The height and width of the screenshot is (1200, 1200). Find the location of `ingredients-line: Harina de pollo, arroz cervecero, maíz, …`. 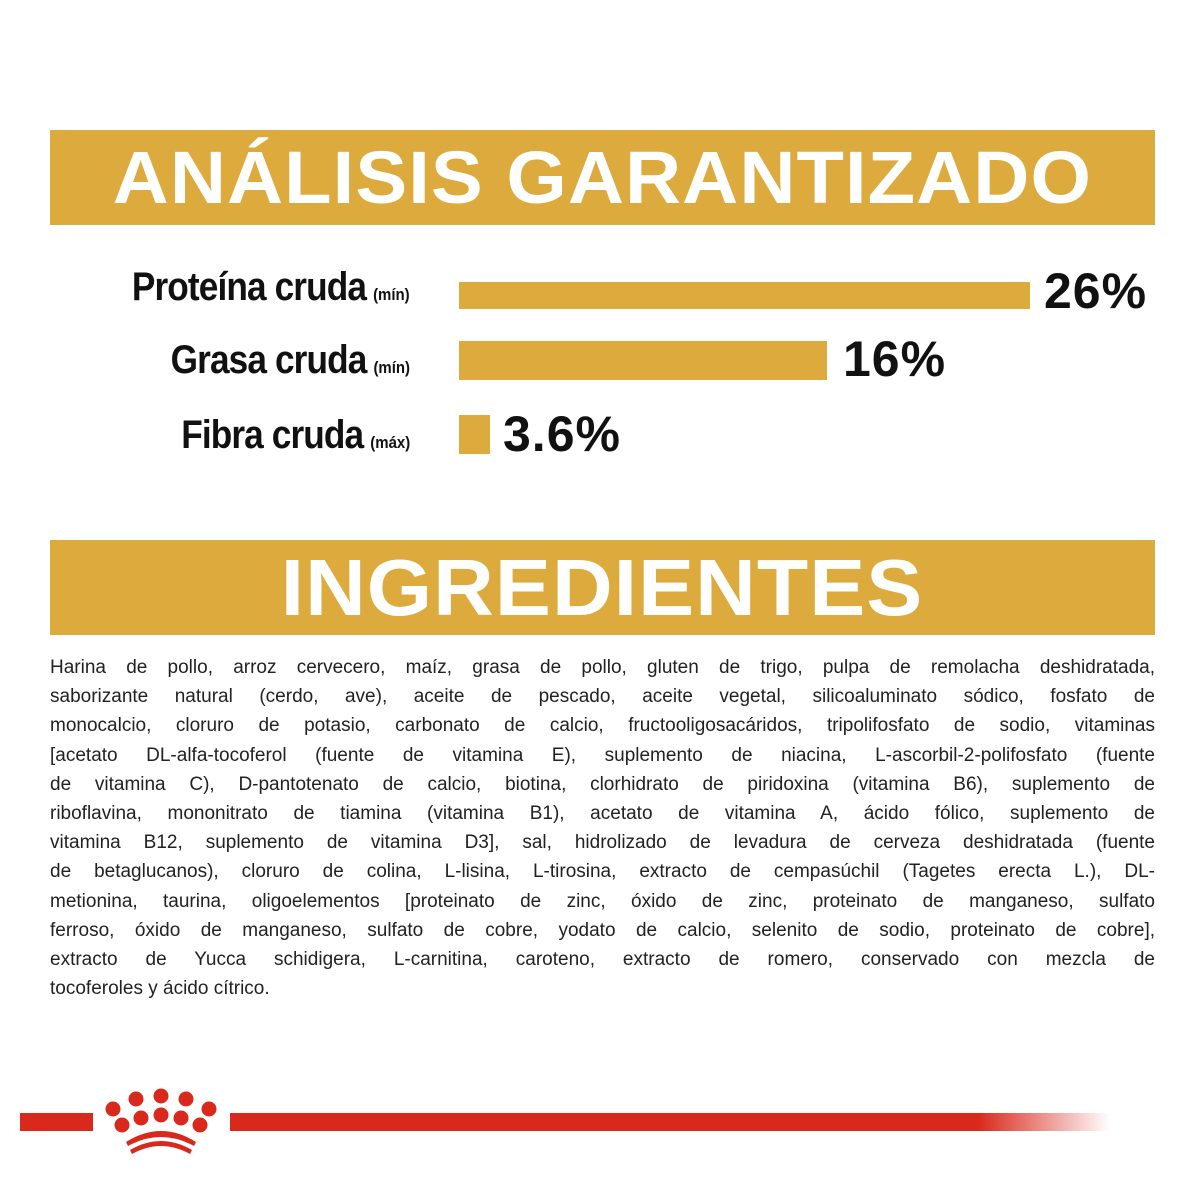

ingredients-line: Harina de pollo, arroz cervecero, maíz, … is located at coordinates (602, 667).